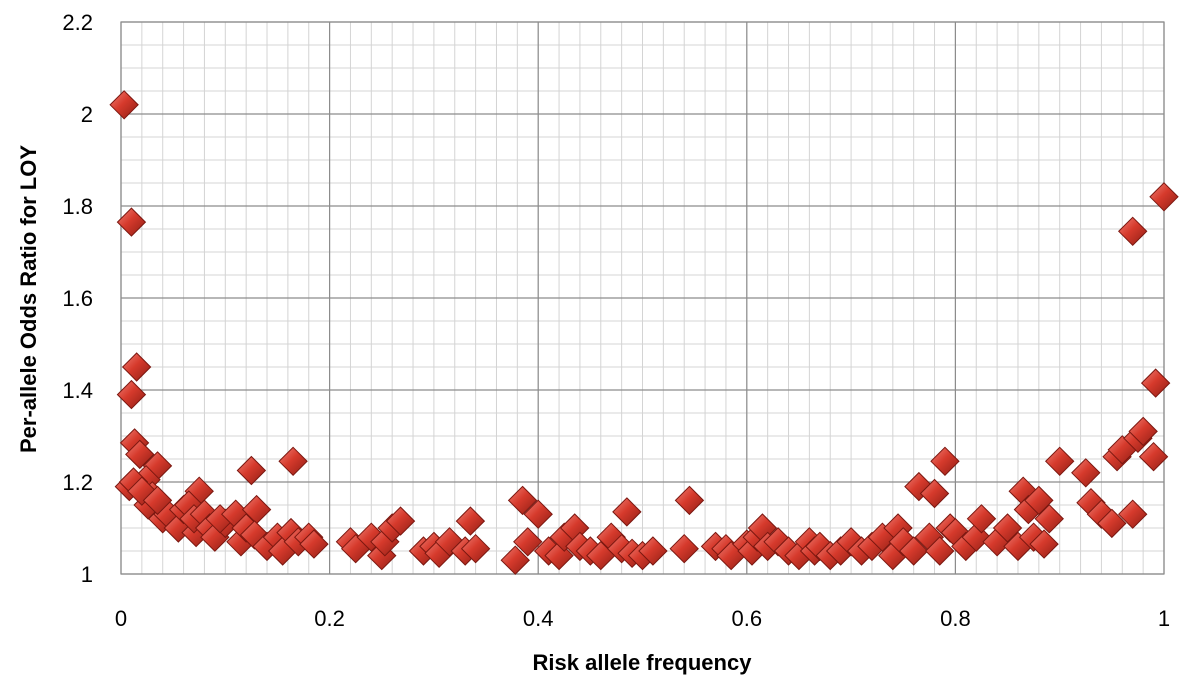 The width and height of the screenshot is (1181, 684). I want to click on y-tick-label: 1.8, so click(77, 206).